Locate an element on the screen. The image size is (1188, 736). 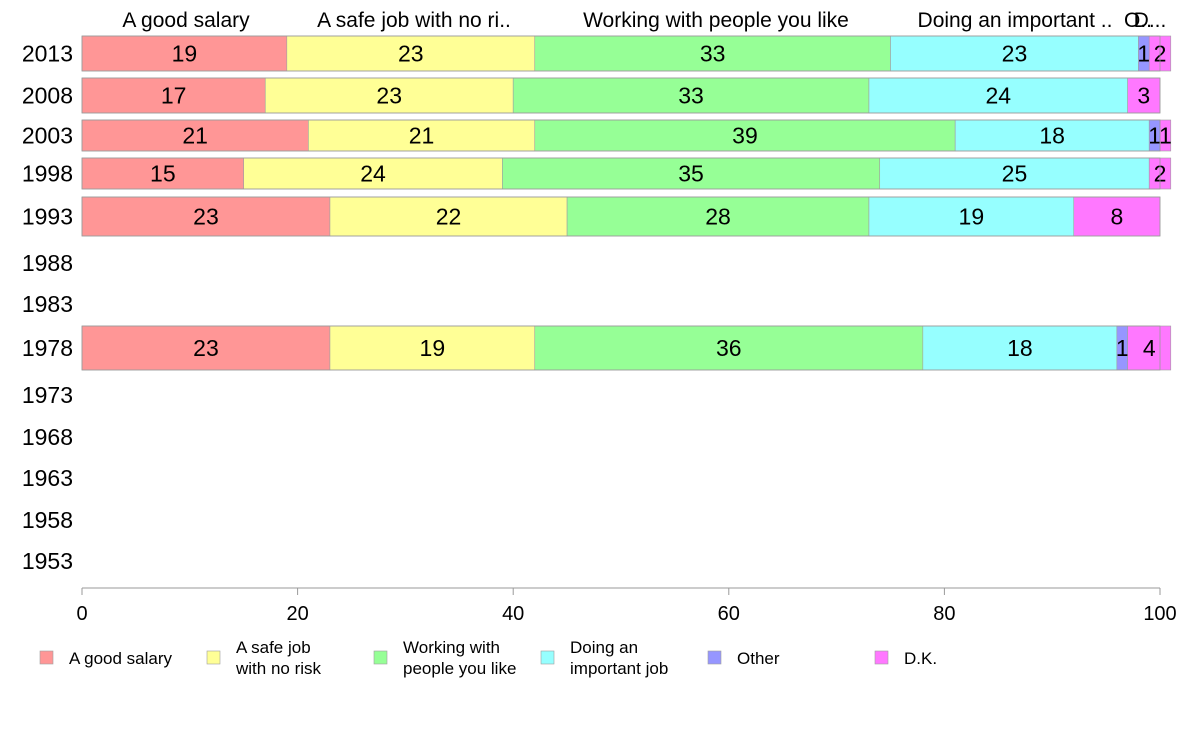
column-header: A safe job with no ri.. is located at coordinates (414, 20).